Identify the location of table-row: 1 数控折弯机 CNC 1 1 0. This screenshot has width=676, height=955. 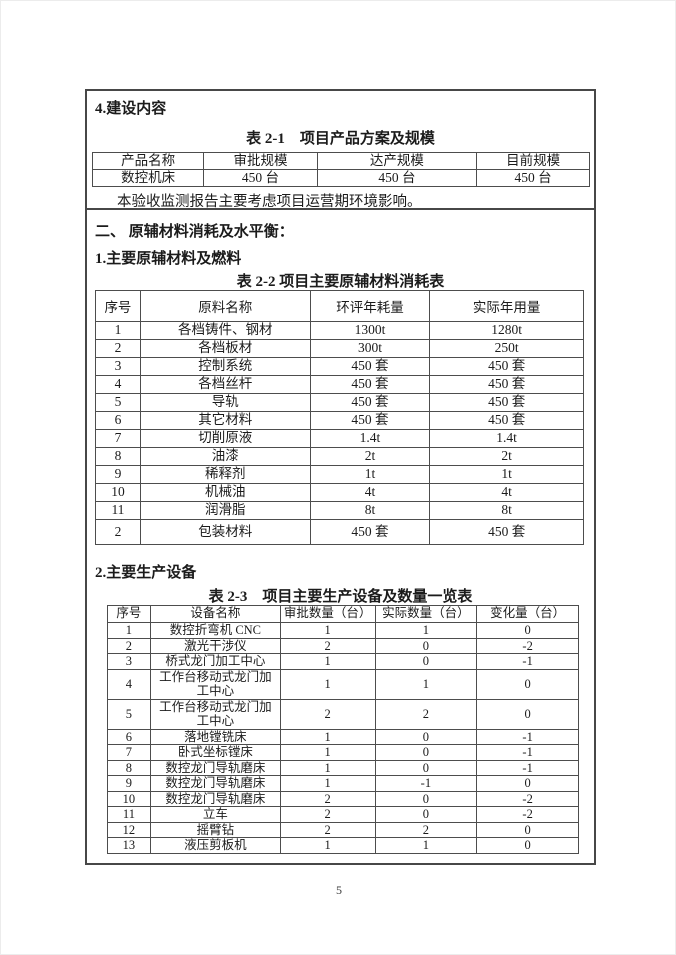
(343, 630).